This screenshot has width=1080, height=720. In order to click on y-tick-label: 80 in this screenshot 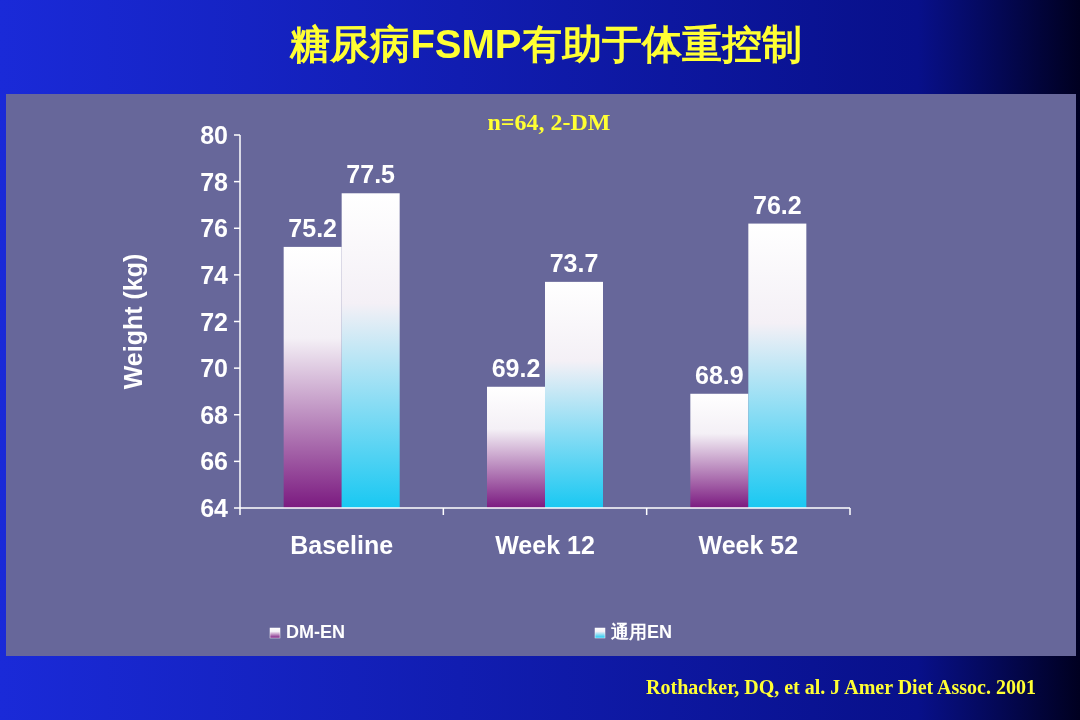, I will do `click(214, 135)`.